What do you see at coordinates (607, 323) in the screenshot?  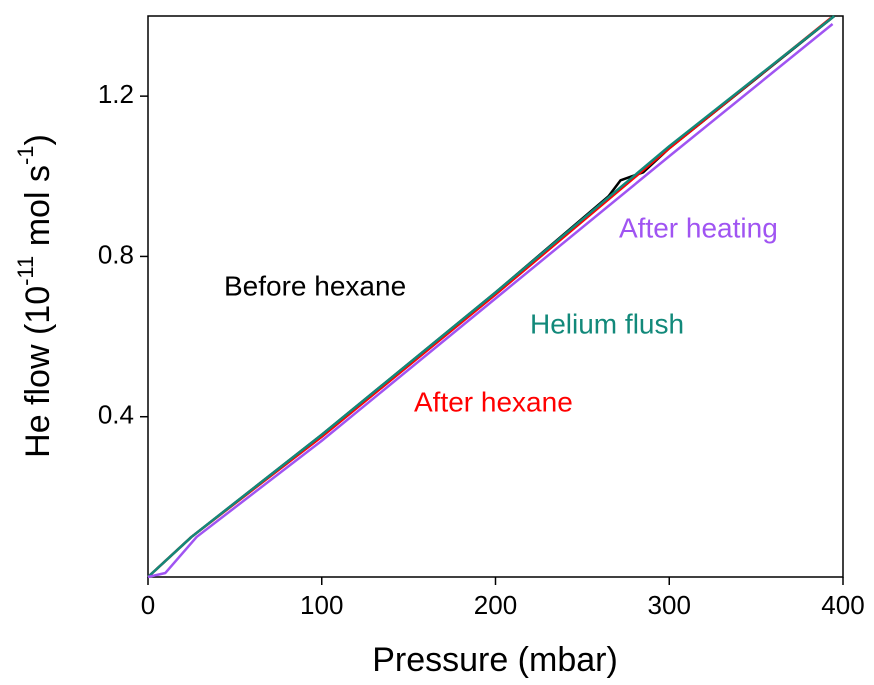 I see `series-label: Helium flush` at bounding box center [607, 323].